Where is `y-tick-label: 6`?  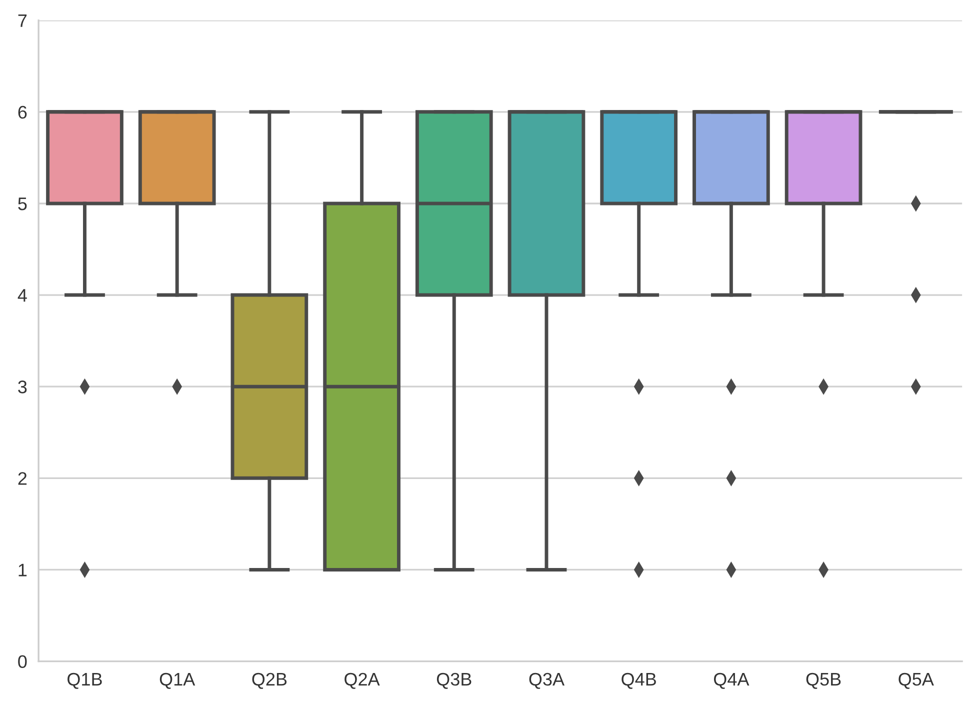 y-tick-label: 6 is located at coordinates (22, 112).